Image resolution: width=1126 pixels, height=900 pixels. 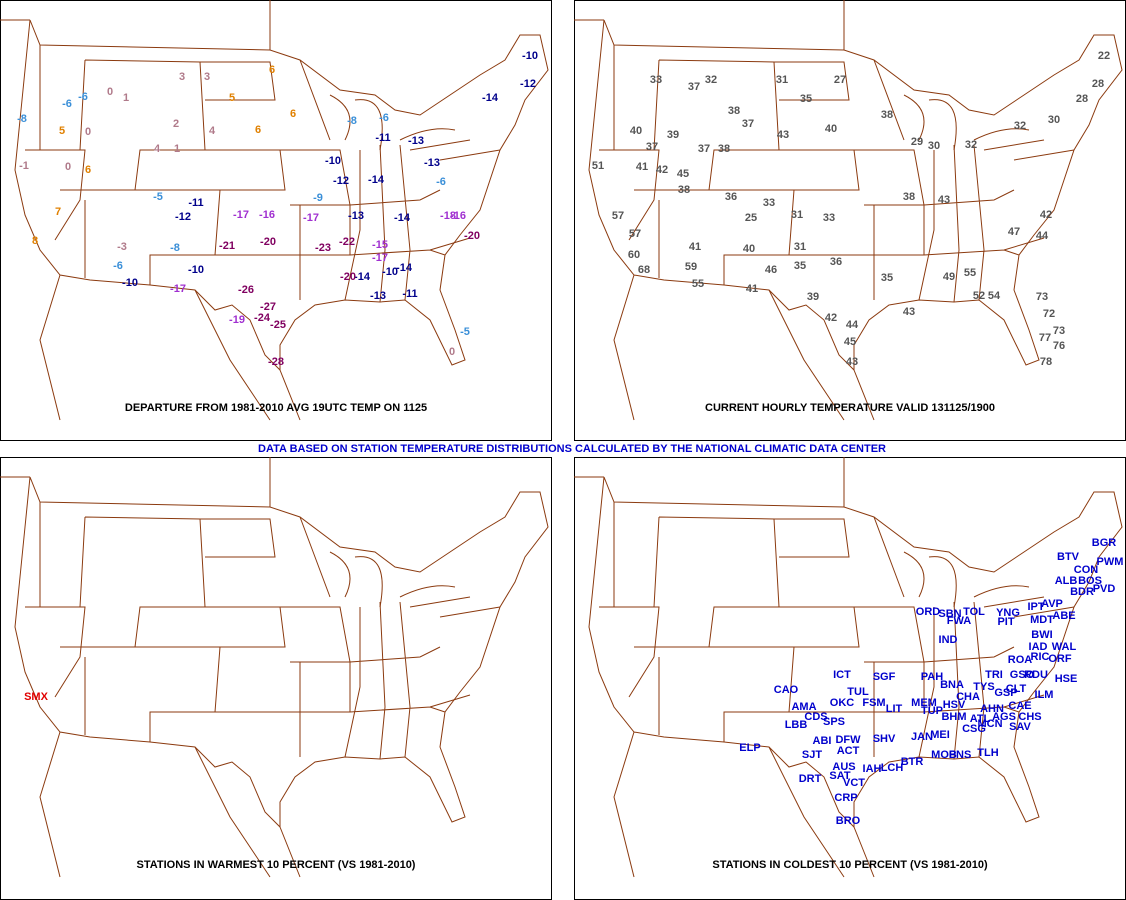 I want to click on station-code: ROA, so click(x=1020, y=660).